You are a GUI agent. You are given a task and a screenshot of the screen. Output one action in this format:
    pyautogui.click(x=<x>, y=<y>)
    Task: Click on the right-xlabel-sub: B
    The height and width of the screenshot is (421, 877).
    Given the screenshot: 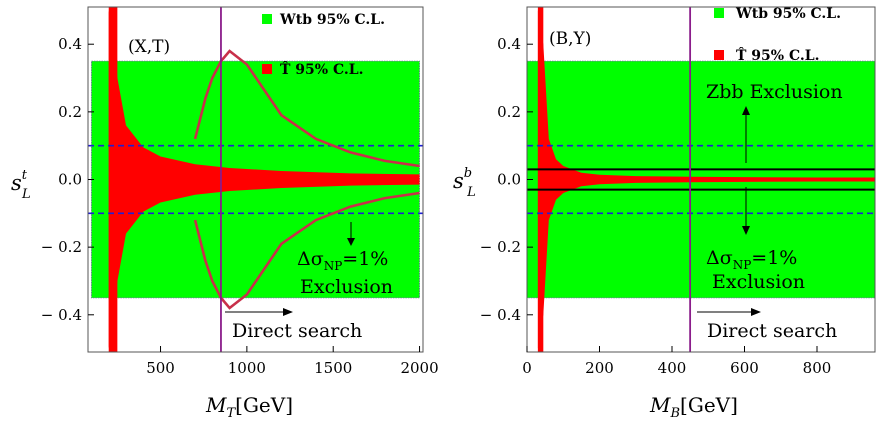 What is the action you would take?
    pyautogui.click(x=674, y=413)
    